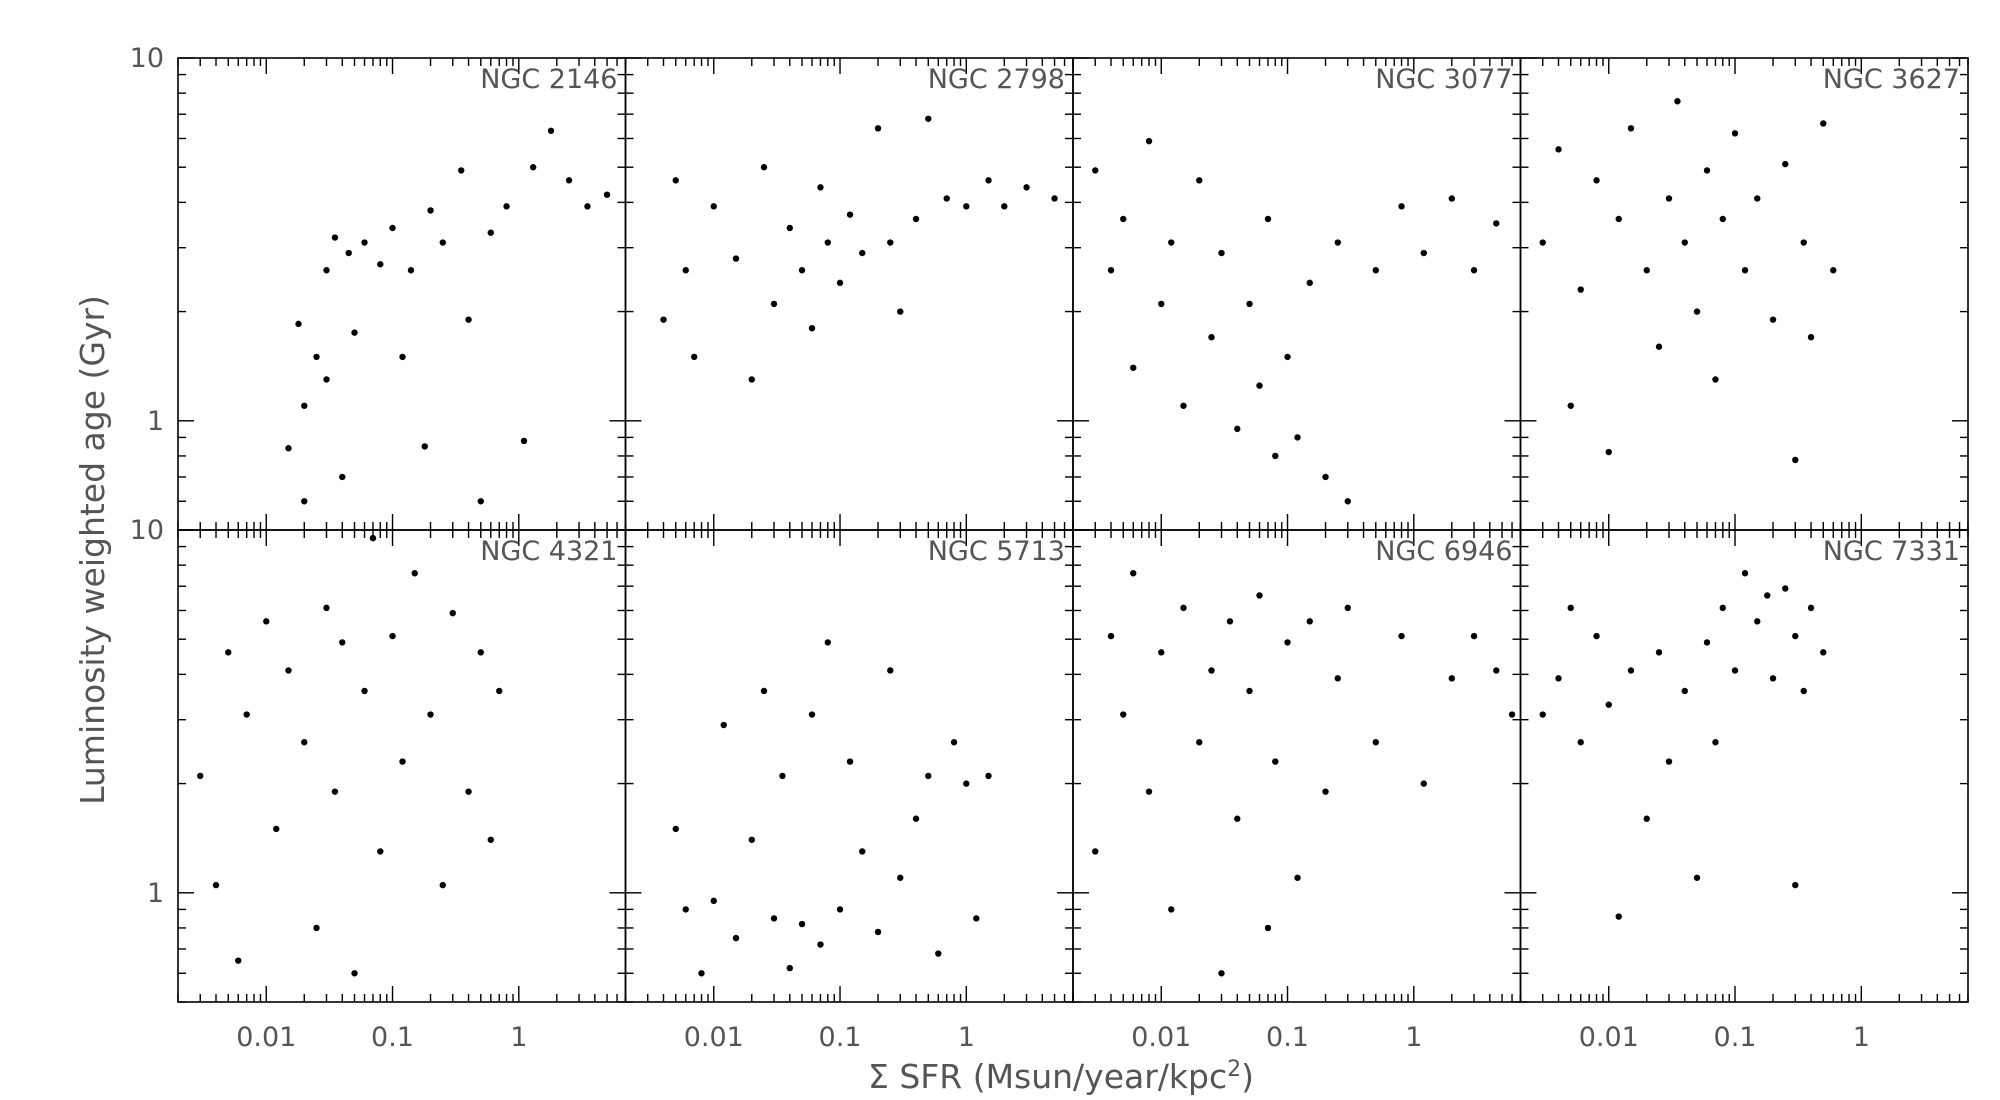  I want to click on panel: NGC 3627, so click(1744, 294).